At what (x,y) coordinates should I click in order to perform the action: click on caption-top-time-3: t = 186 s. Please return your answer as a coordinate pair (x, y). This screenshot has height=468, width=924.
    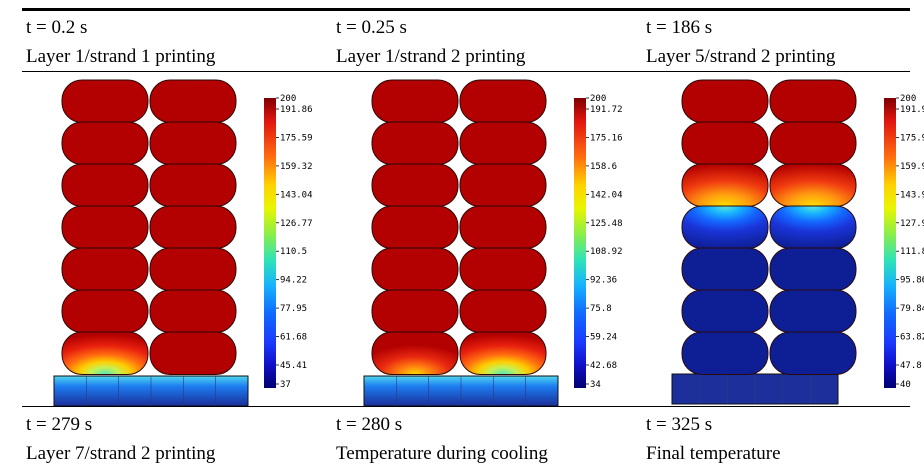
    Looking at the image, I should click on (679, 27).